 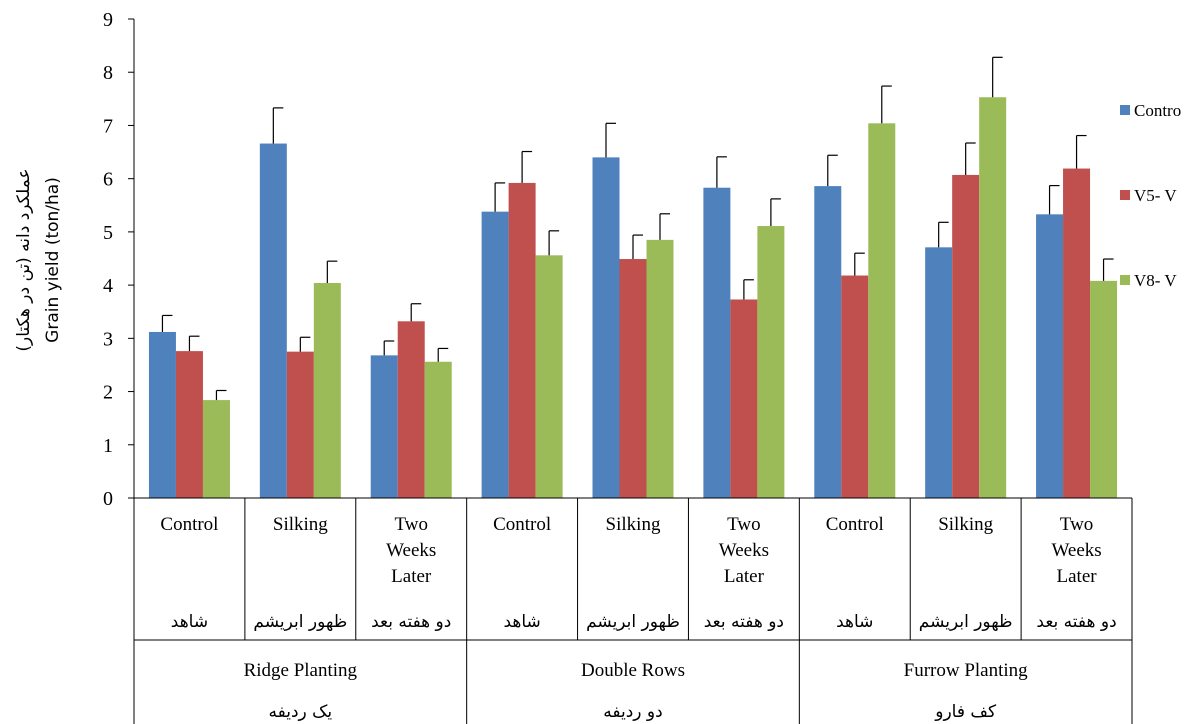 I want to click on y-tick-label: 1, so click(x=108, y=446).